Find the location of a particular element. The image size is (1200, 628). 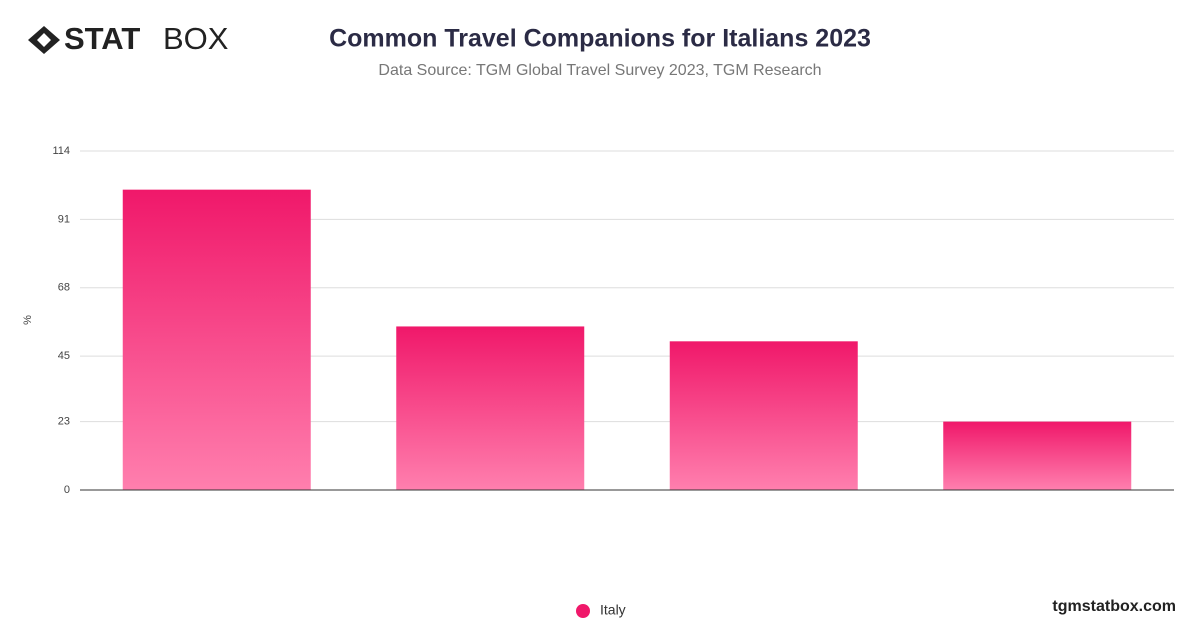

y-tick-label: 0 is located at coordinates (67, 490).